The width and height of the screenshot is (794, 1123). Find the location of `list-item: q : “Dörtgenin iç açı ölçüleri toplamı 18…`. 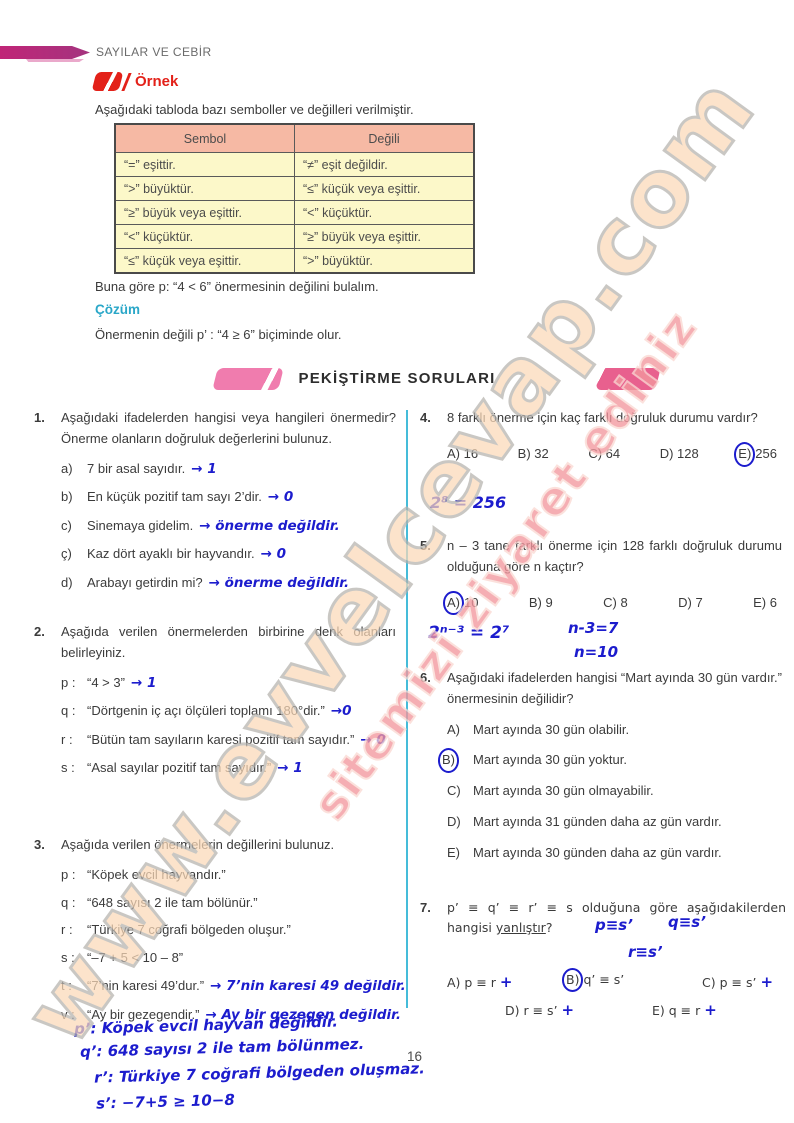

list-item: q : “Dörtgenin iç açı ölçüleri toplamı 18… is located at coordinates (206, 711).